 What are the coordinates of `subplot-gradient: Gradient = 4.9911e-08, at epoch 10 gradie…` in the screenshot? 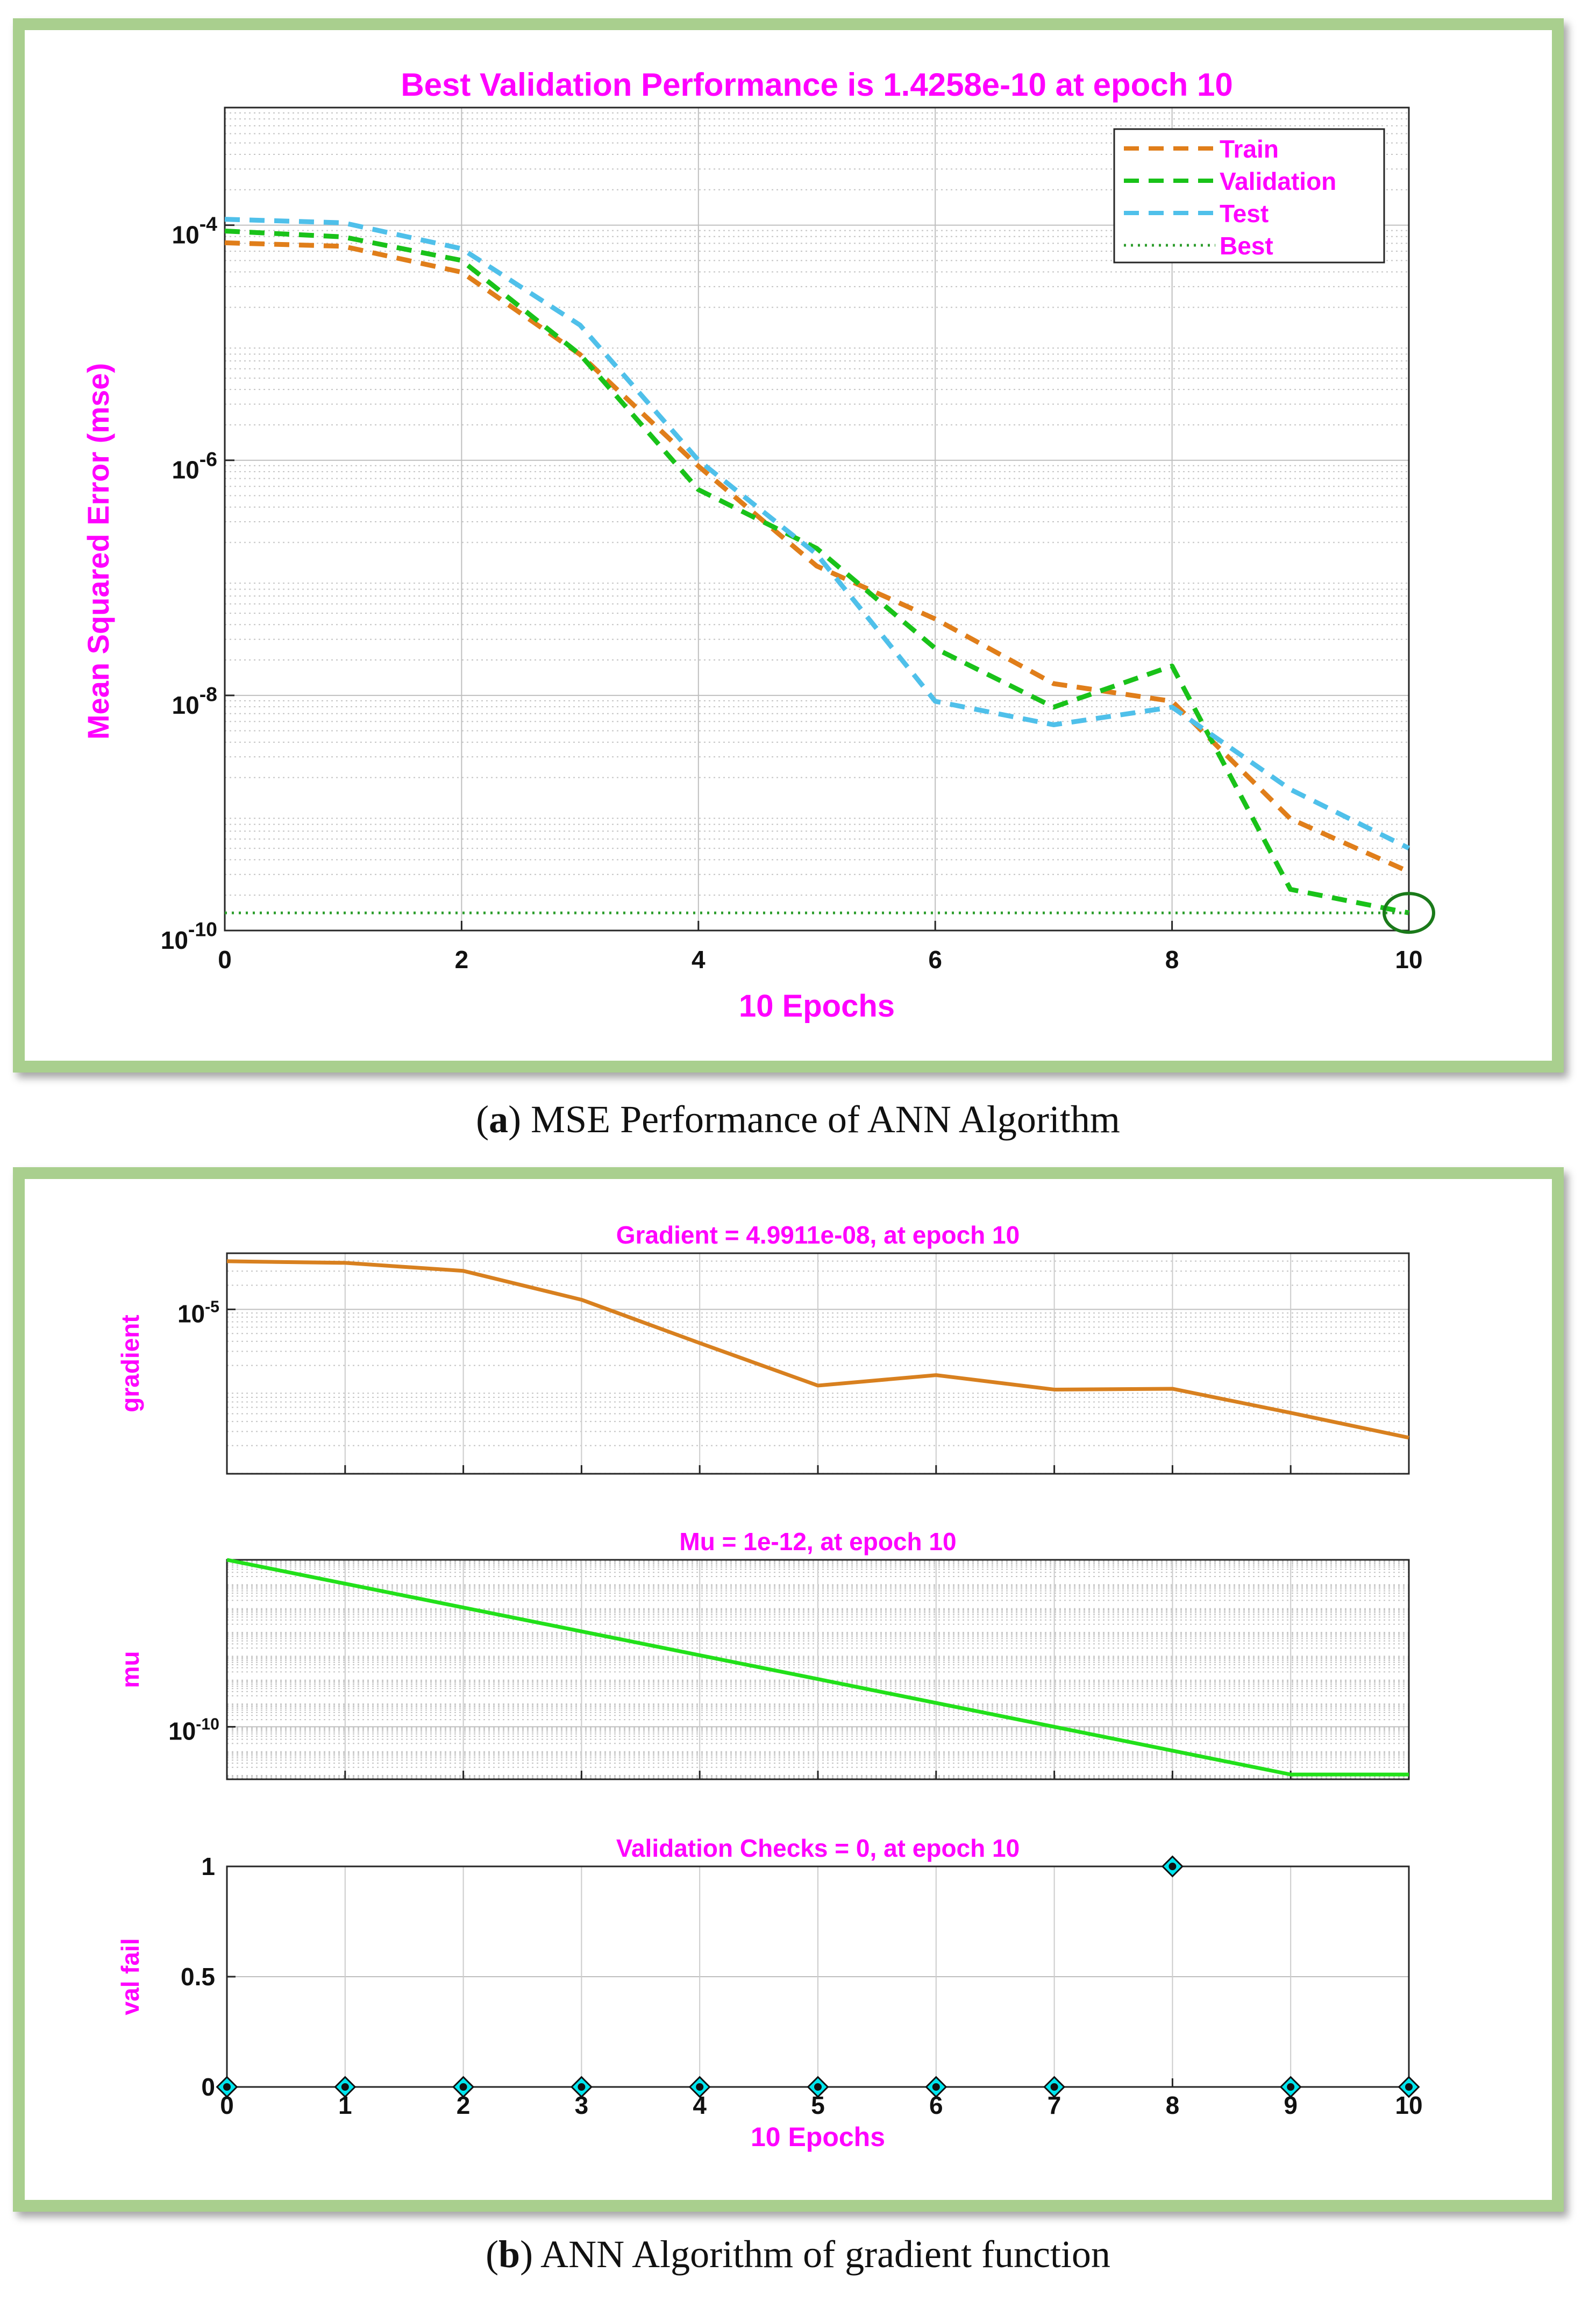 It's located at (763, 1348).